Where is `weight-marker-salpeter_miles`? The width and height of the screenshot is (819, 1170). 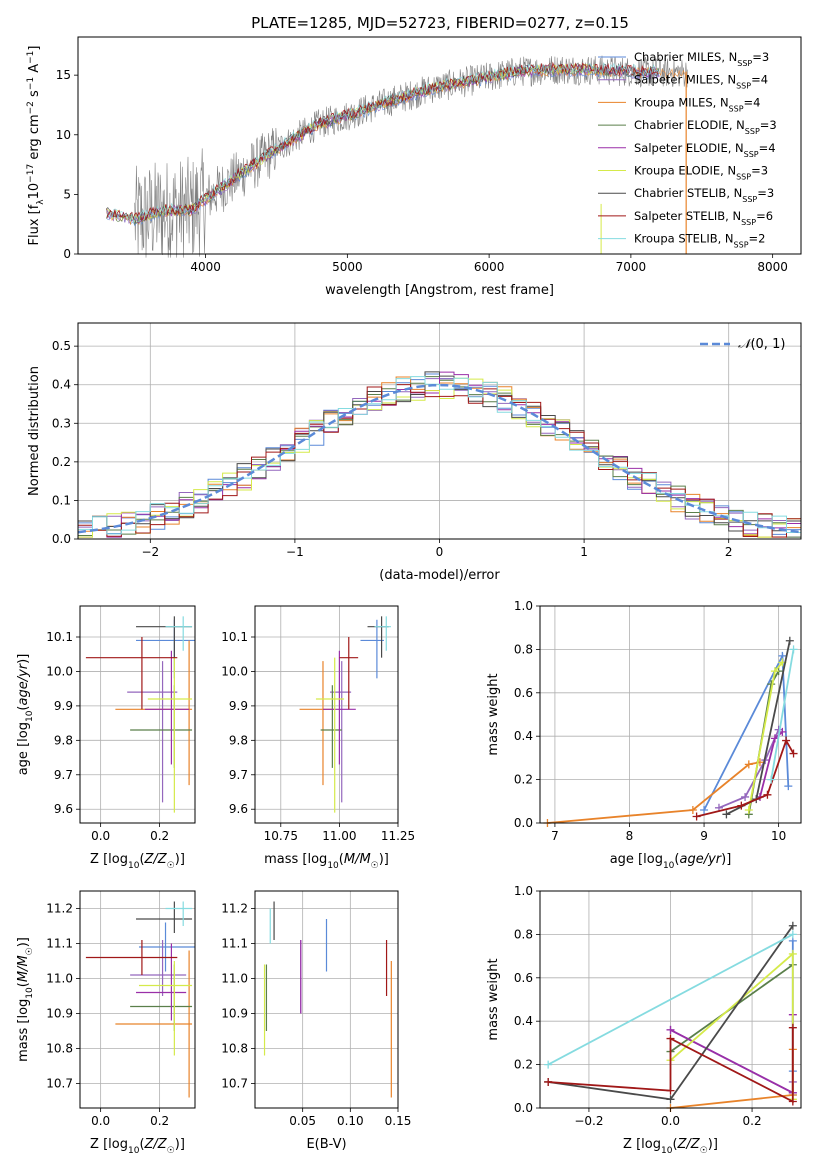
weight-marker-salpeter_miles is located at coordinates (745, 796).